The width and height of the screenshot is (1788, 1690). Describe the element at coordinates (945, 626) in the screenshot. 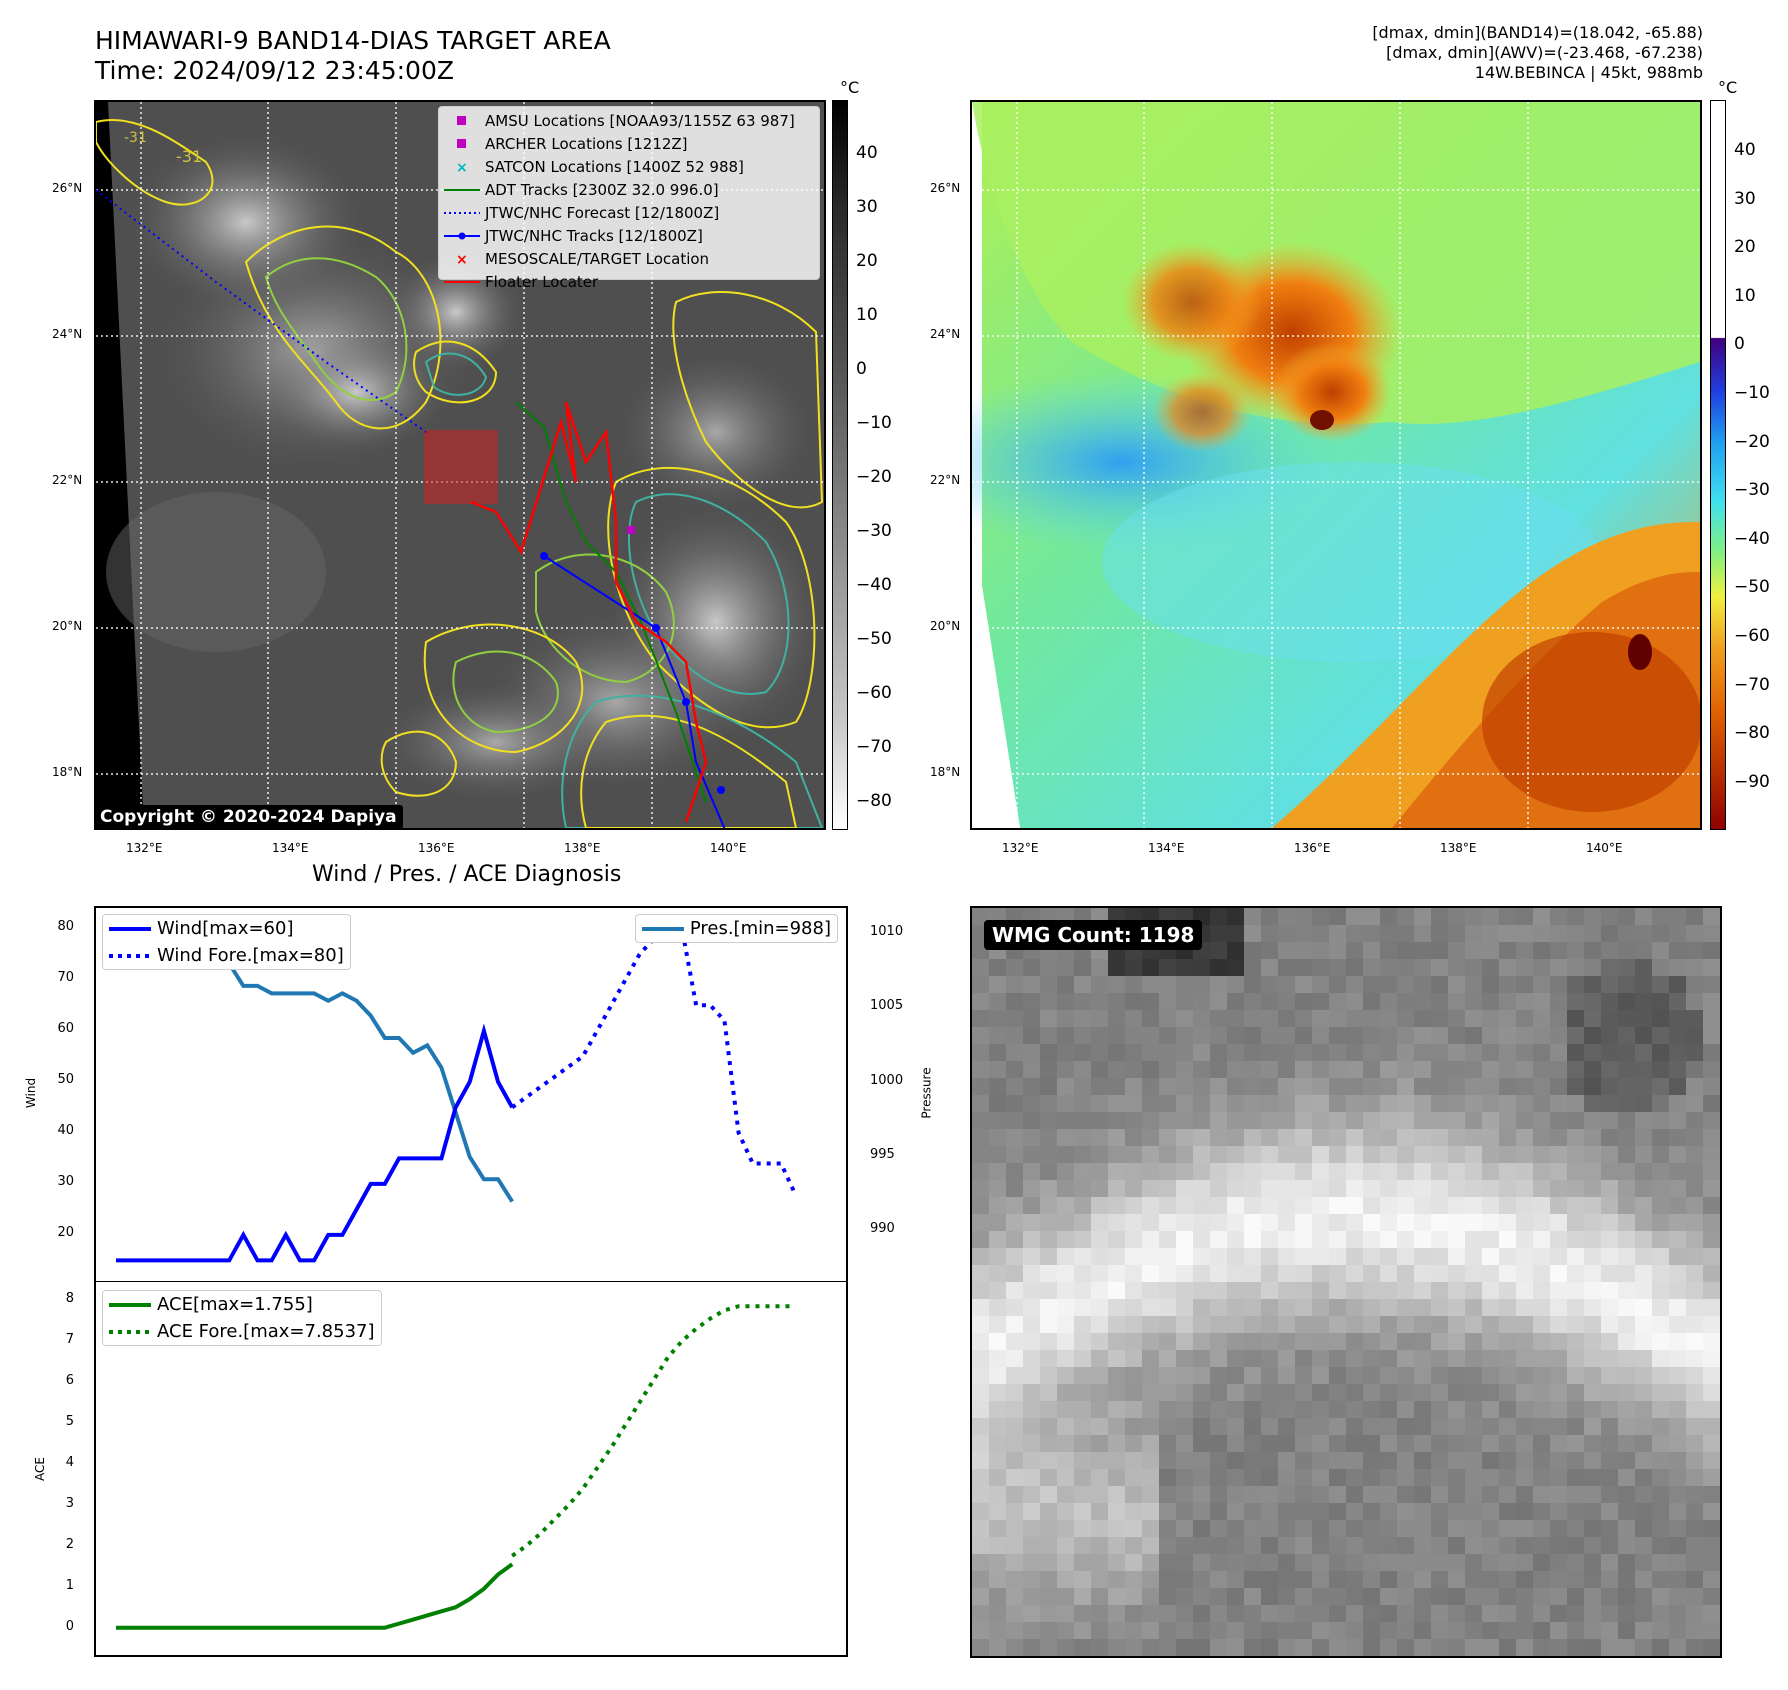

I see `awv-lat-tick-20: 20°N` at that location.